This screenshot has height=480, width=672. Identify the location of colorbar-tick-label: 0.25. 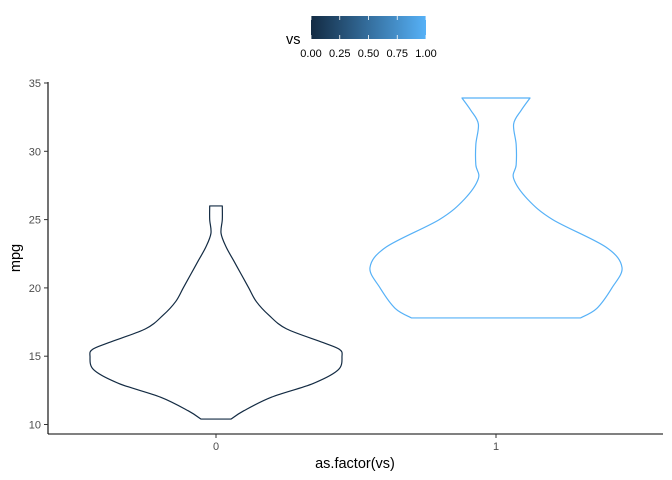
(339, 54).